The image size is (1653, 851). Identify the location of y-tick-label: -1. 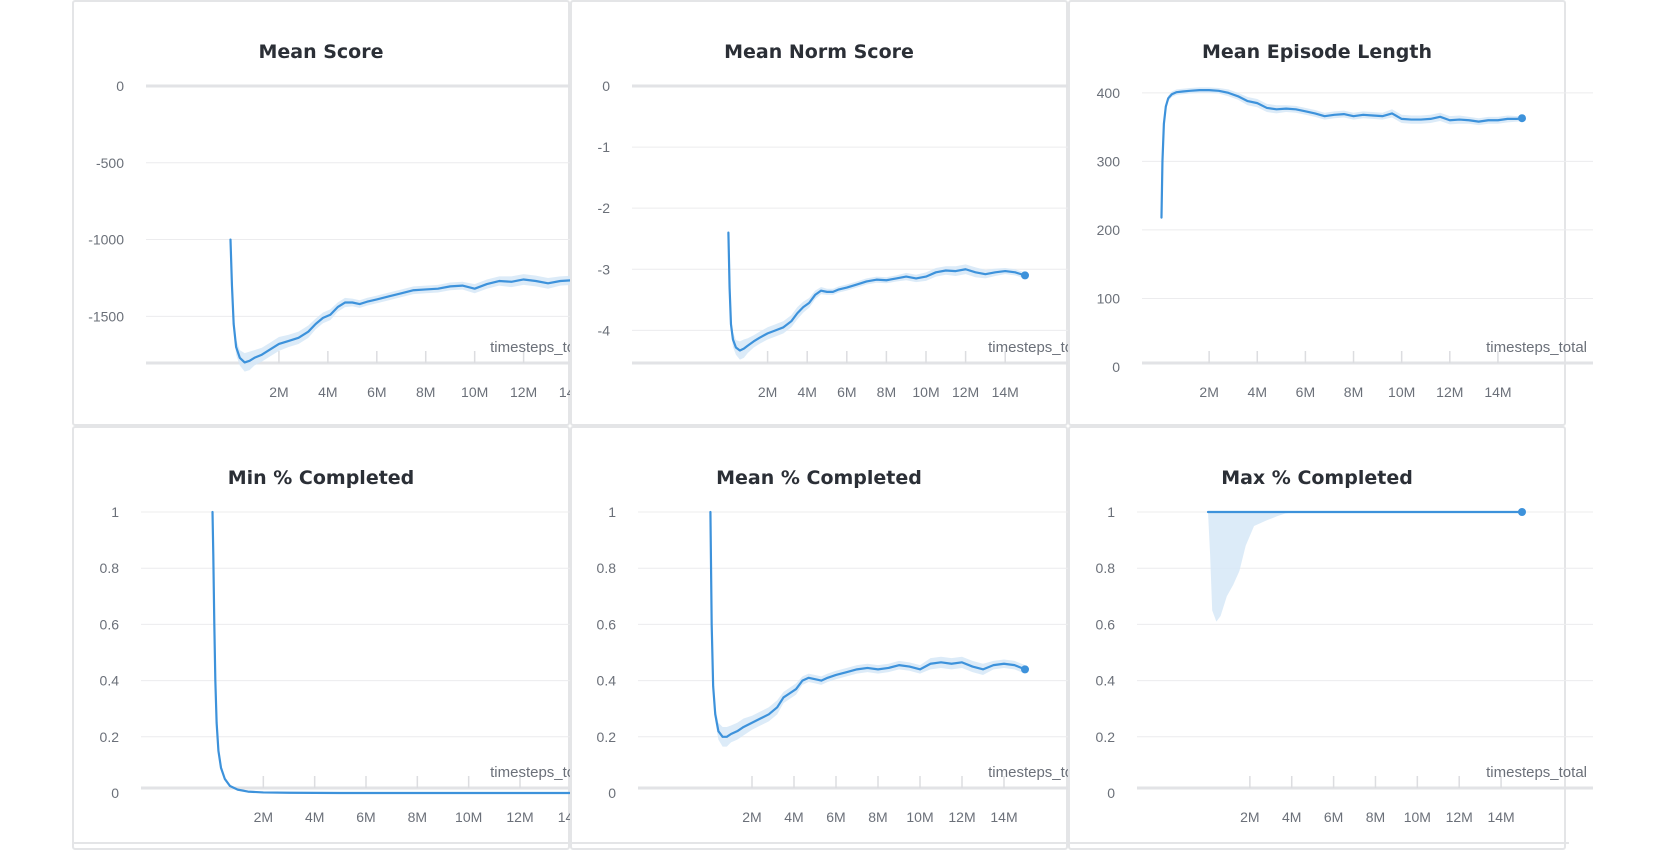
(604, 147).